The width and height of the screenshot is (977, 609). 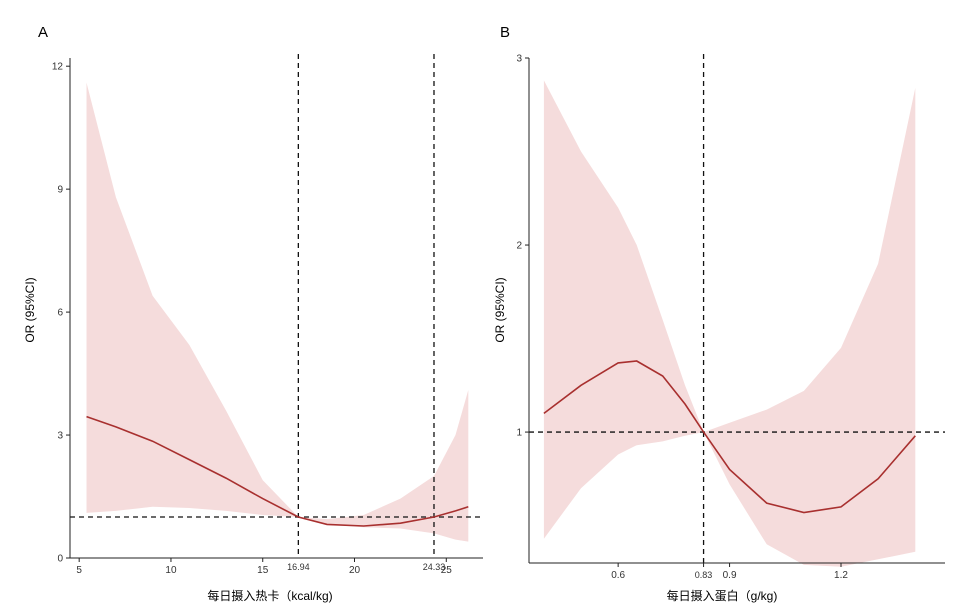 I want to click on panel-b-y-tick-label: 1, so click(x=519, y=433).